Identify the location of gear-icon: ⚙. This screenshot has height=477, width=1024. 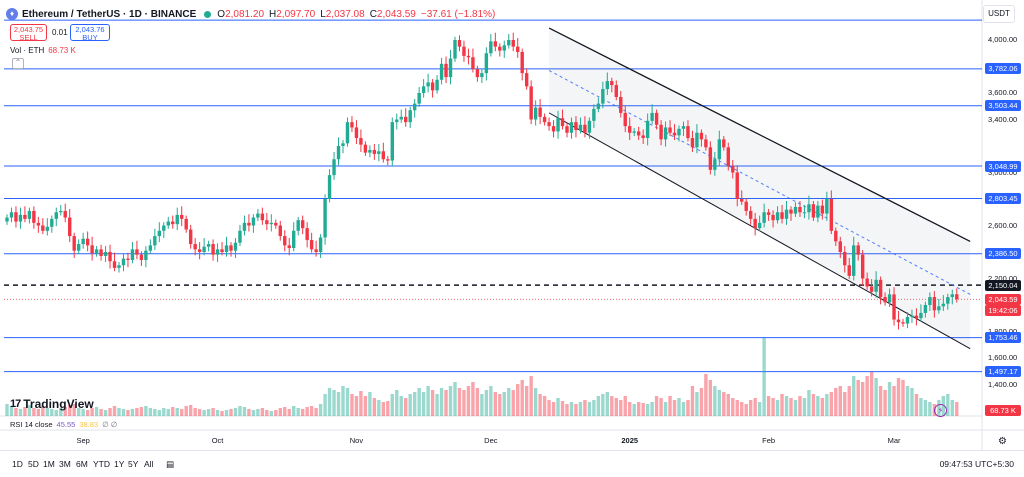
(1002, 441).